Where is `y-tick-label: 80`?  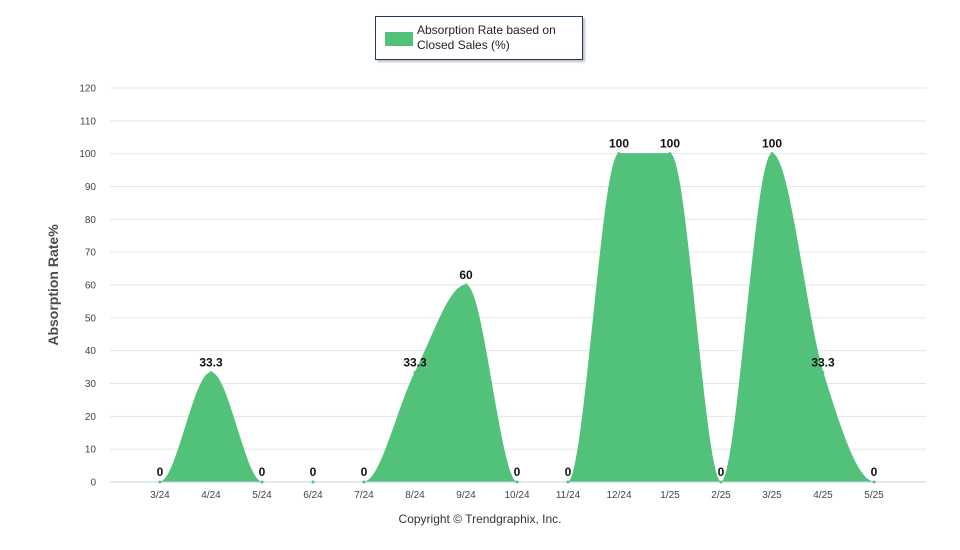
y-tick-label: 80 is located at coordinates (91, 220).